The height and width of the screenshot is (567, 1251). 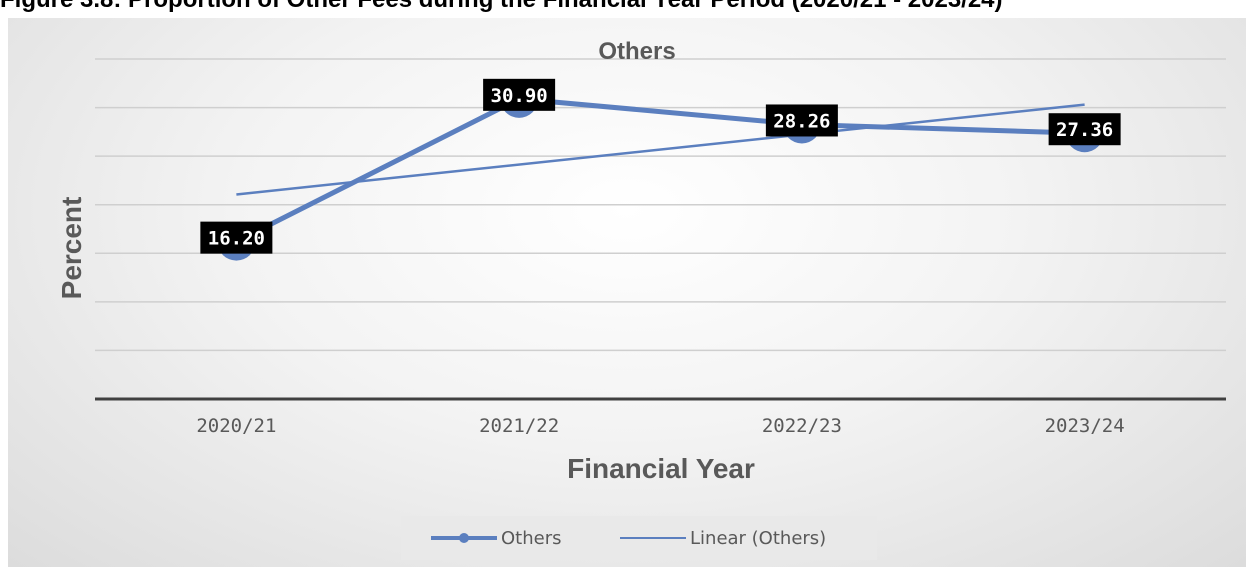 What do you see at coordinates (464, 538) in the screenshot?
I see `legend-others-marker` at bounding box center [464, 538].